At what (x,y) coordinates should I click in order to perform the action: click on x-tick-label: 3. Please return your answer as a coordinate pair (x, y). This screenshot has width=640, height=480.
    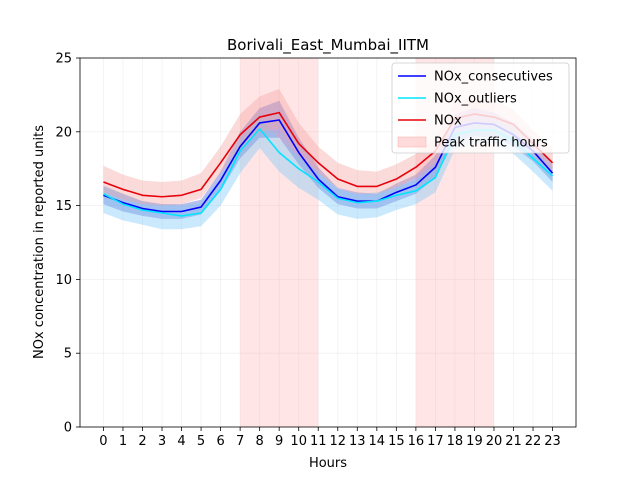
    Looking at the image, I should click on (162, 441).